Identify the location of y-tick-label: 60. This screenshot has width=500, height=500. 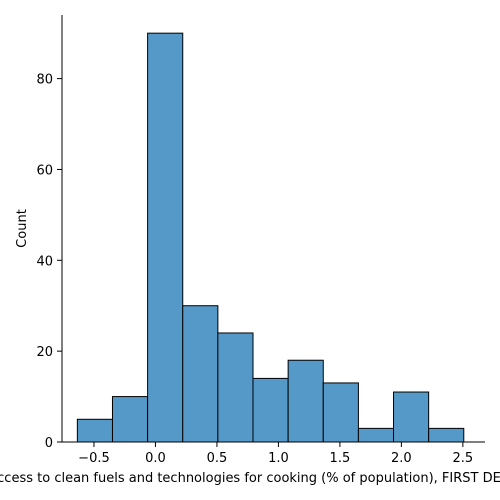
(44, 170).